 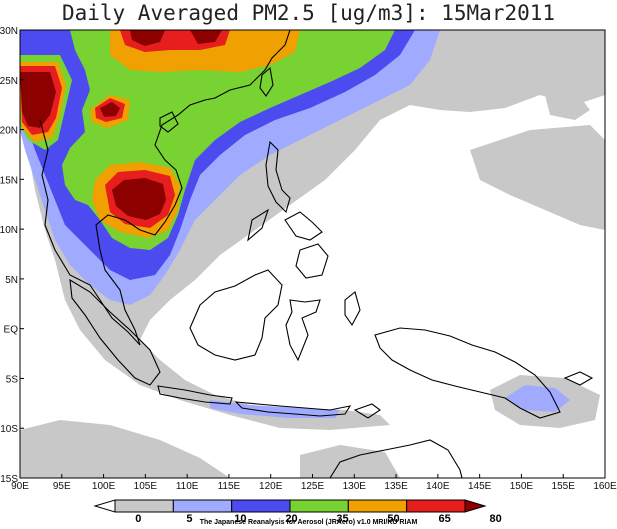 I want to click on lon-tick-label: 160E, so click(x=605, y=486).